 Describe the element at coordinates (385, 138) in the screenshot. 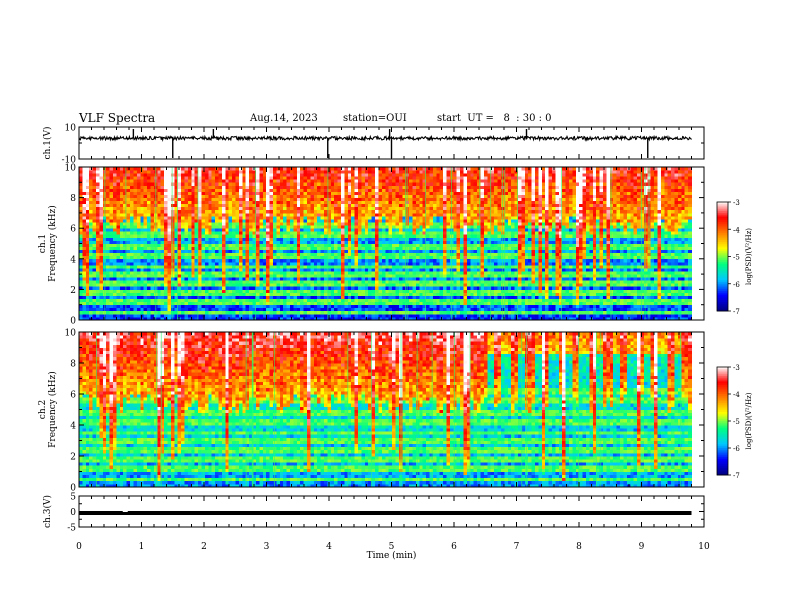

I see `ch1-waveform-trace` at that location.